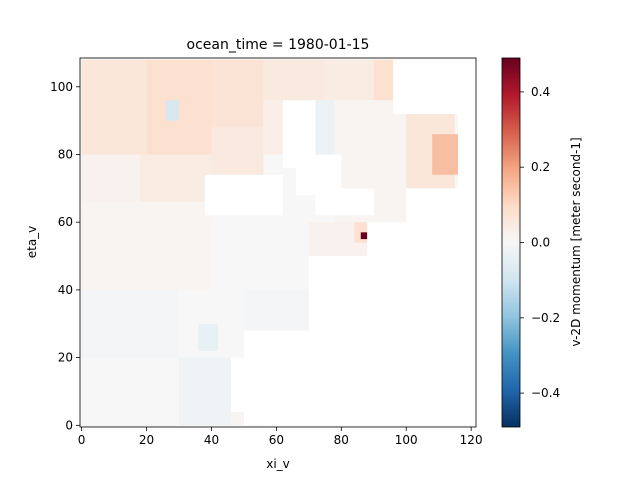 This screenshot has width=640, height=480. Describe the element at coordinates (276, 440) in the screenshot. I see `x-tick-label: 60` at that location.